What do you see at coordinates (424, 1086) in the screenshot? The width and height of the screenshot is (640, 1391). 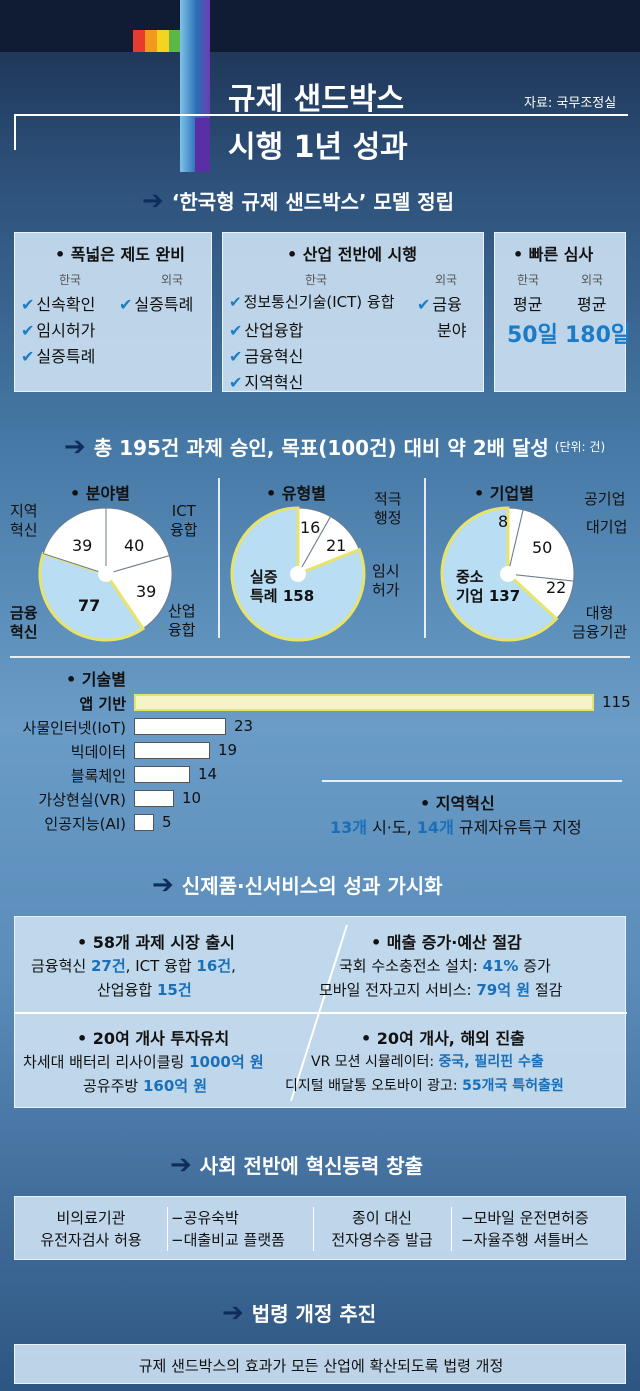 I see `q4-line2: 디지털 배달통 오토바이 광고: 55개국 특허출원` at bounding box center [424, 1086].